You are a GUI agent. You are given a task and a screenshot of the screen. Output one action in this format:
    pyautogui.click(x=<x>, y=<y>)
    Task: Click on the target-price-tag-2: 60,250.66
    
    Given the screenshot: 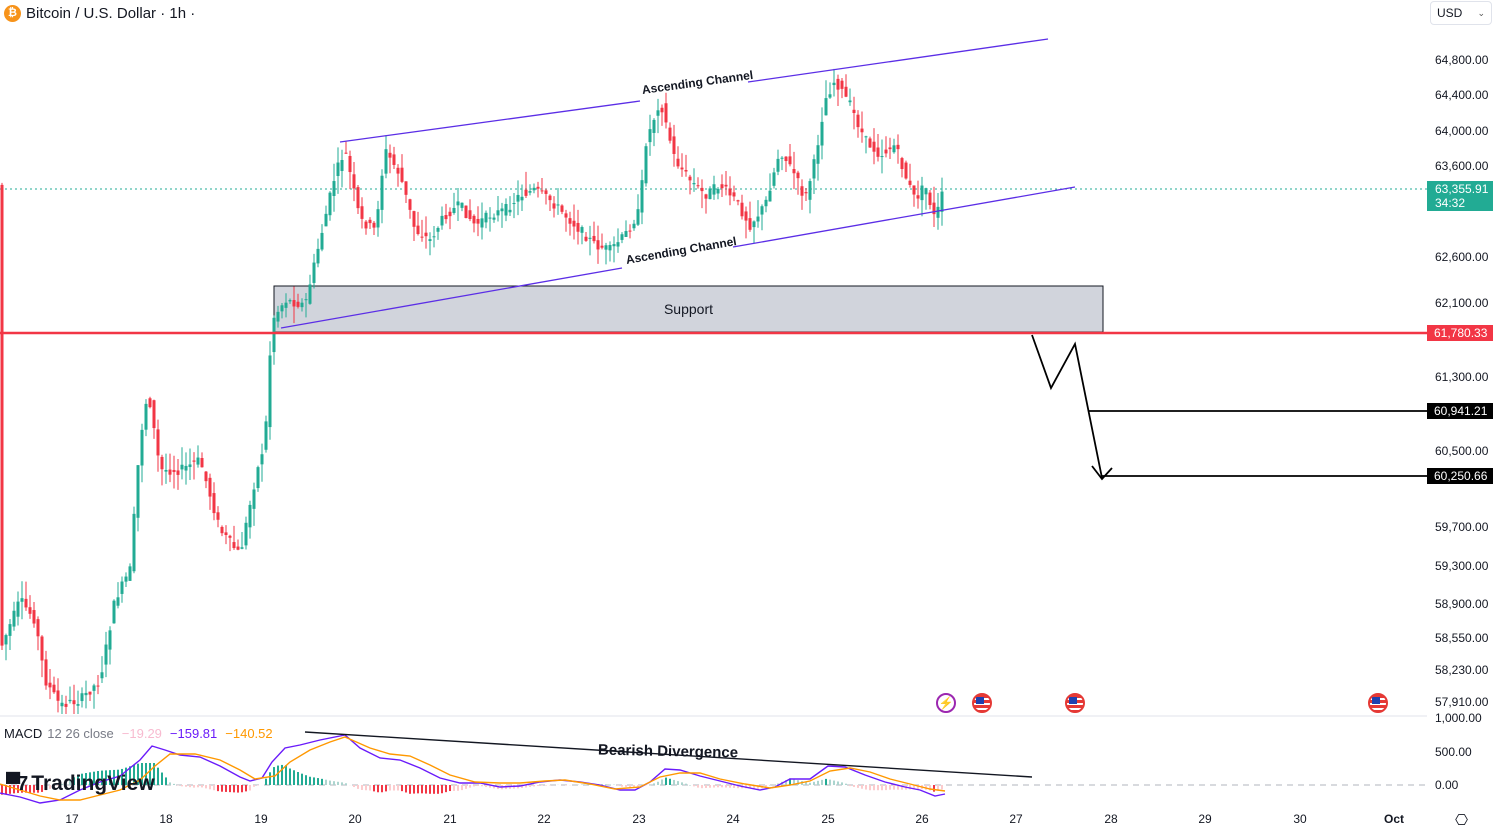 What is the action you would take?
    pyautogui.click(x=1460, y=476)
    